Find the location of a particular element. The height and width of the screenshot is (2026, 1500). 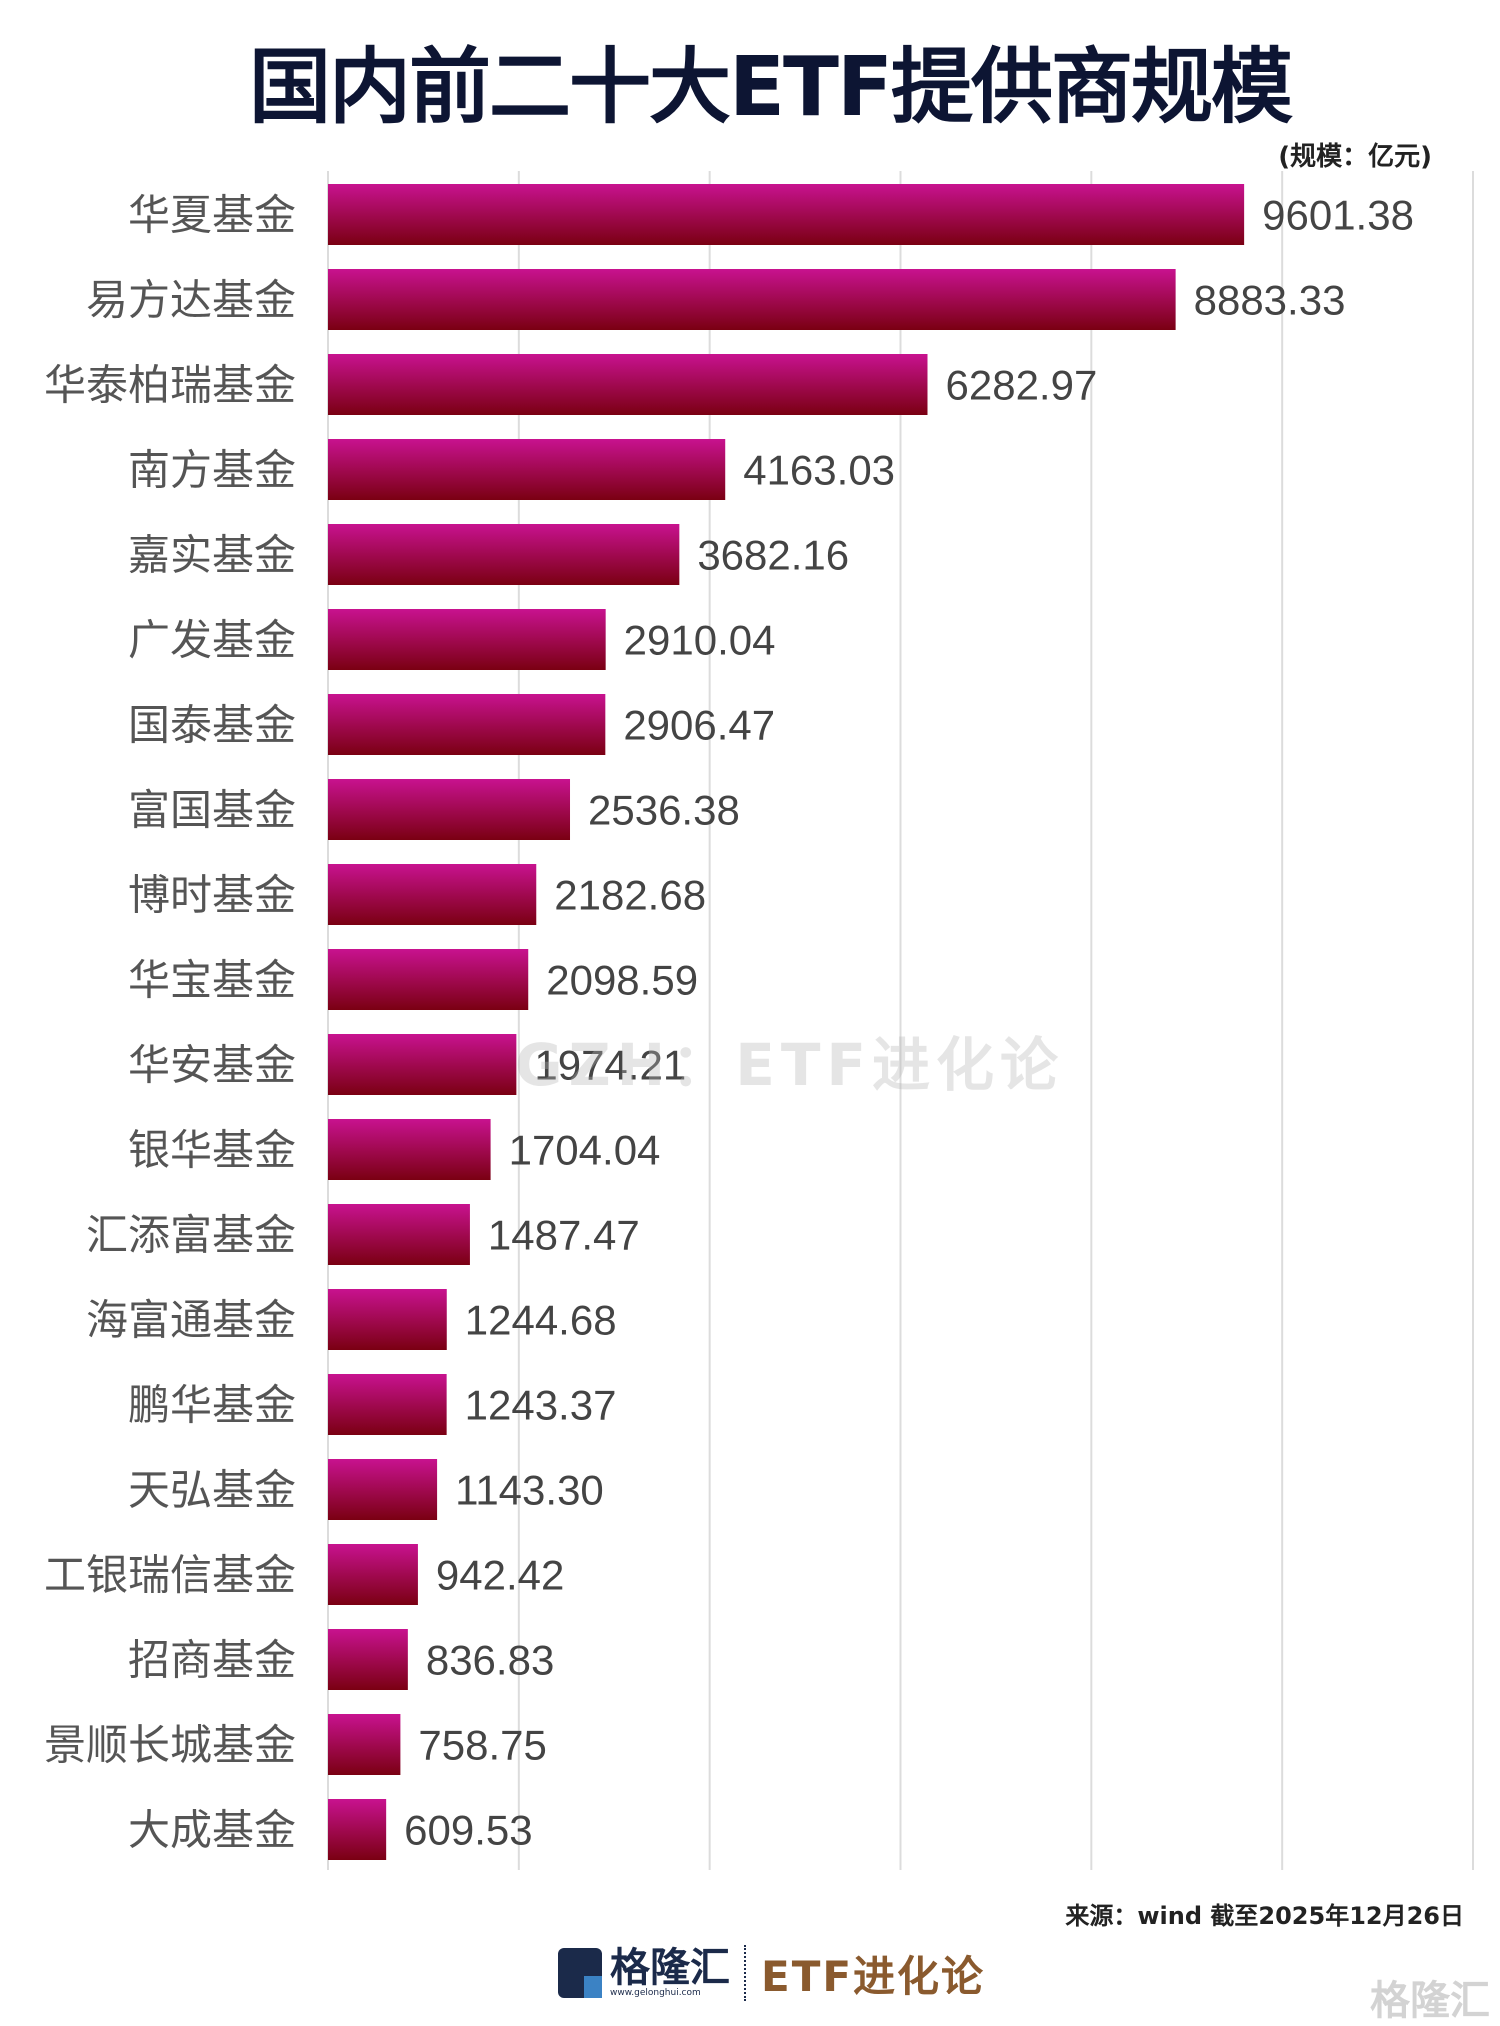

category-label: 华安基金 is located at coordinates (212, 1065).